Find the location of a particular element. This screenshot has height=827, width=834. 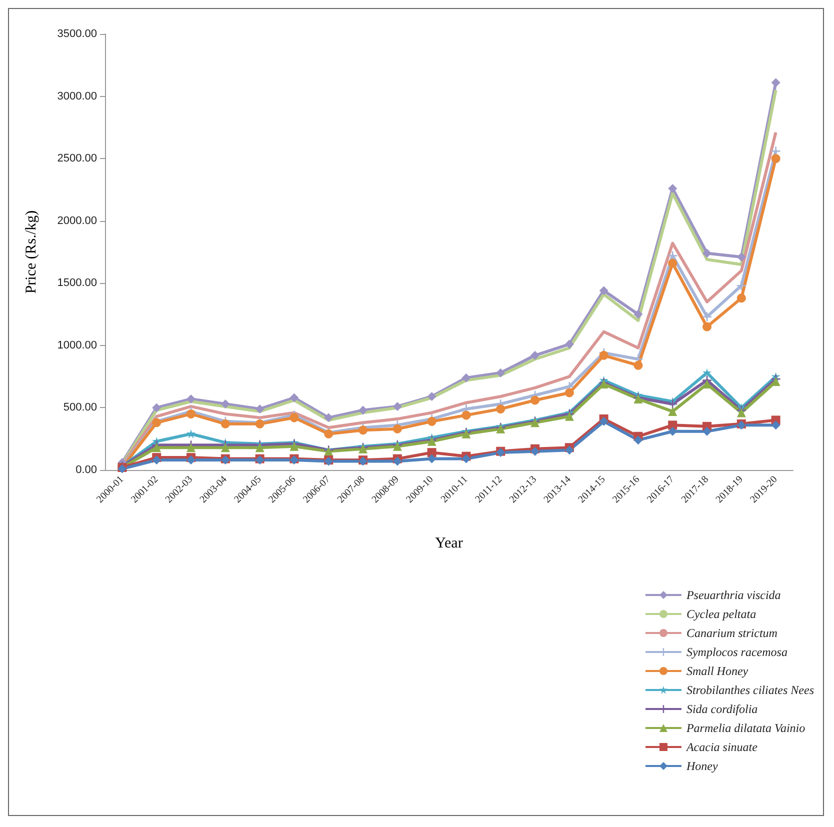

y-tick-label: 500.00 is located at coordinates (80, 408).